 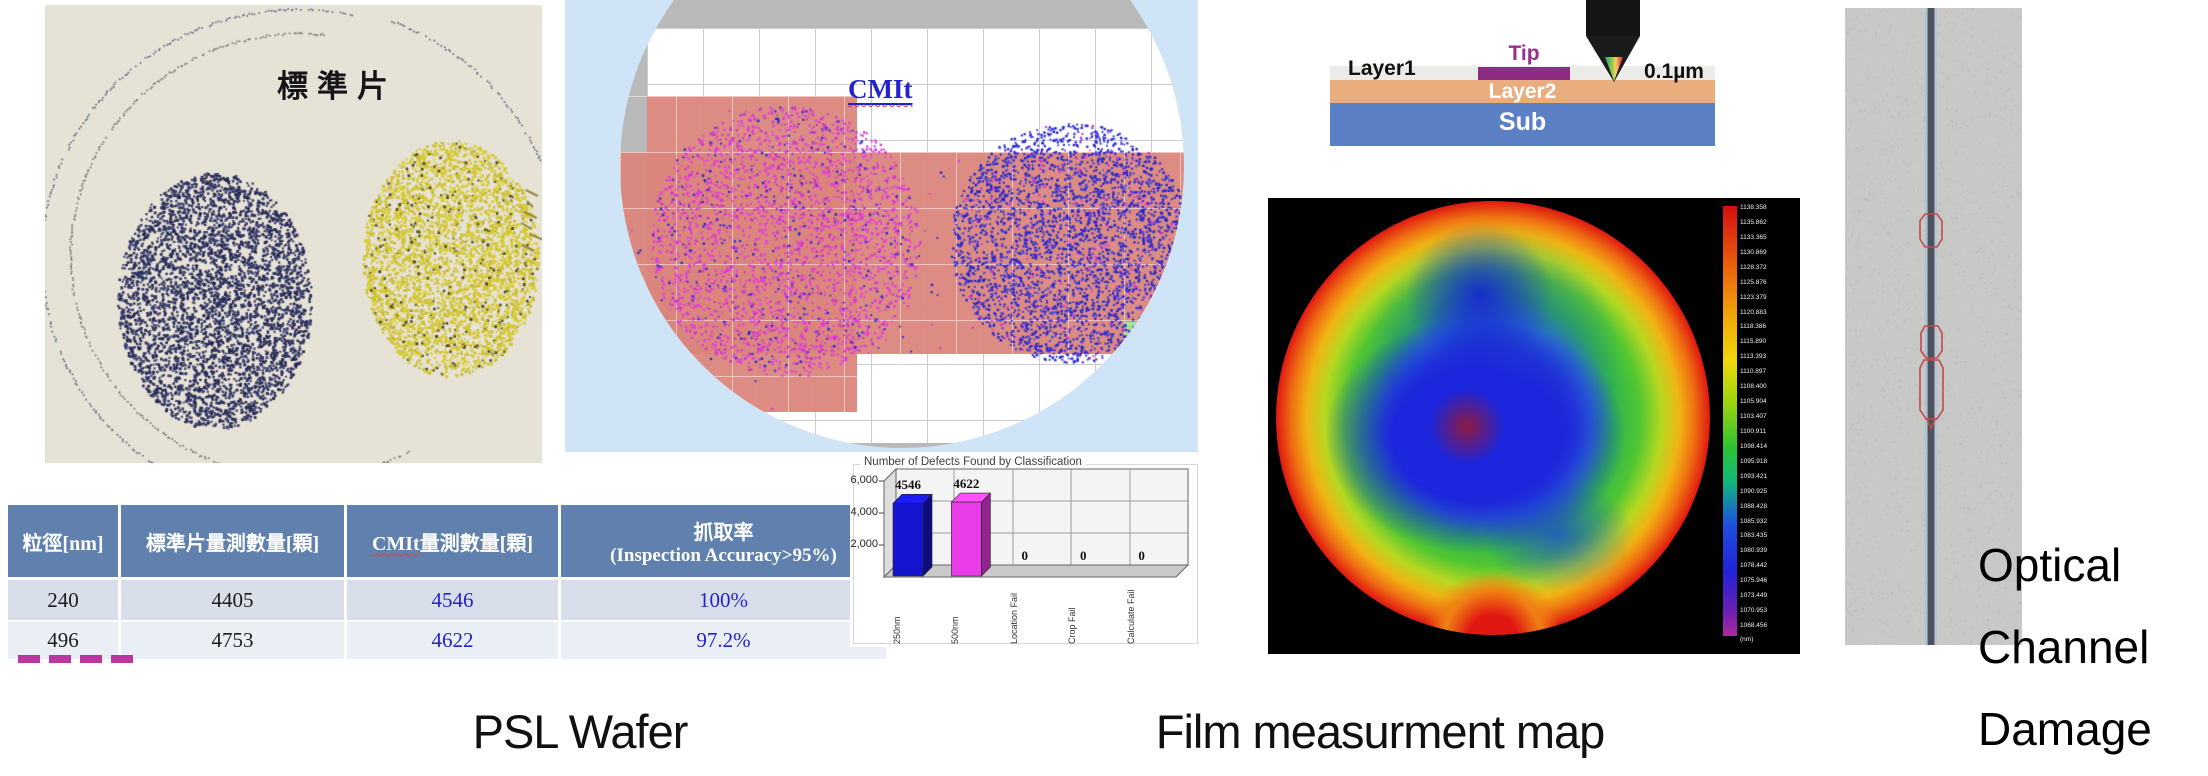 What do you see at coordinates (1753, 207) in the screenshot?
I see `colorbar-tick-label: 1138.358` at bounding box center [1753, 207].